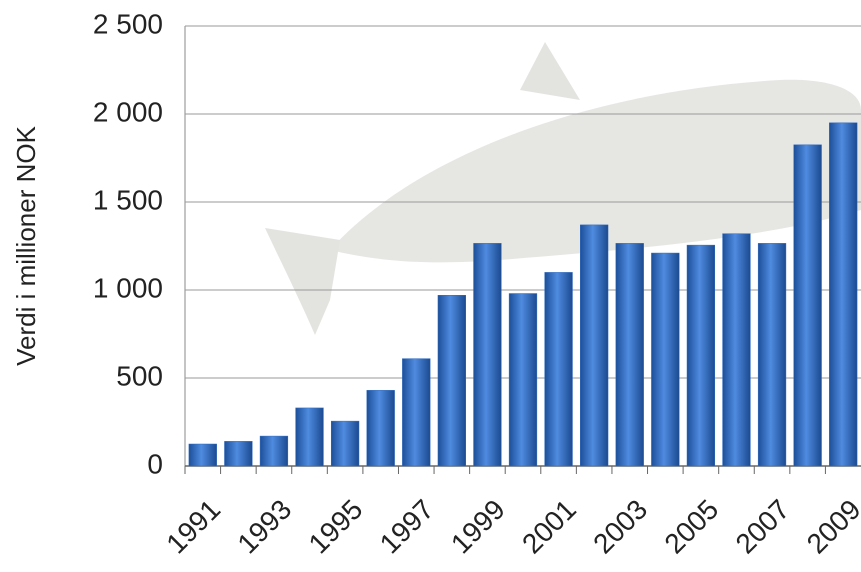 The width and height of the screenshot is (861, 572). Describe the element at coordinates (128, 287) in the screenshot. I see `y-tick-label: 1 000` at that location.